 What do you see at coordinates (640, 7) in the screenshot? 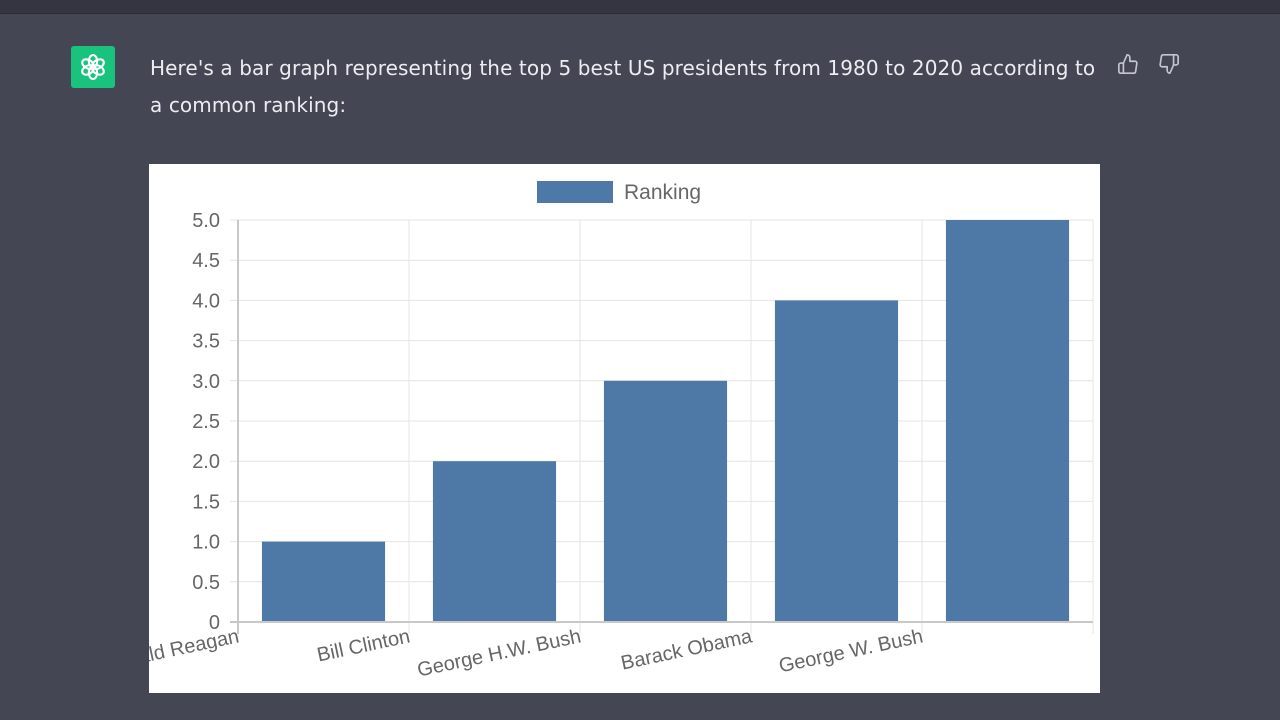
I see `top-bar` at bounding box center [640, 7].